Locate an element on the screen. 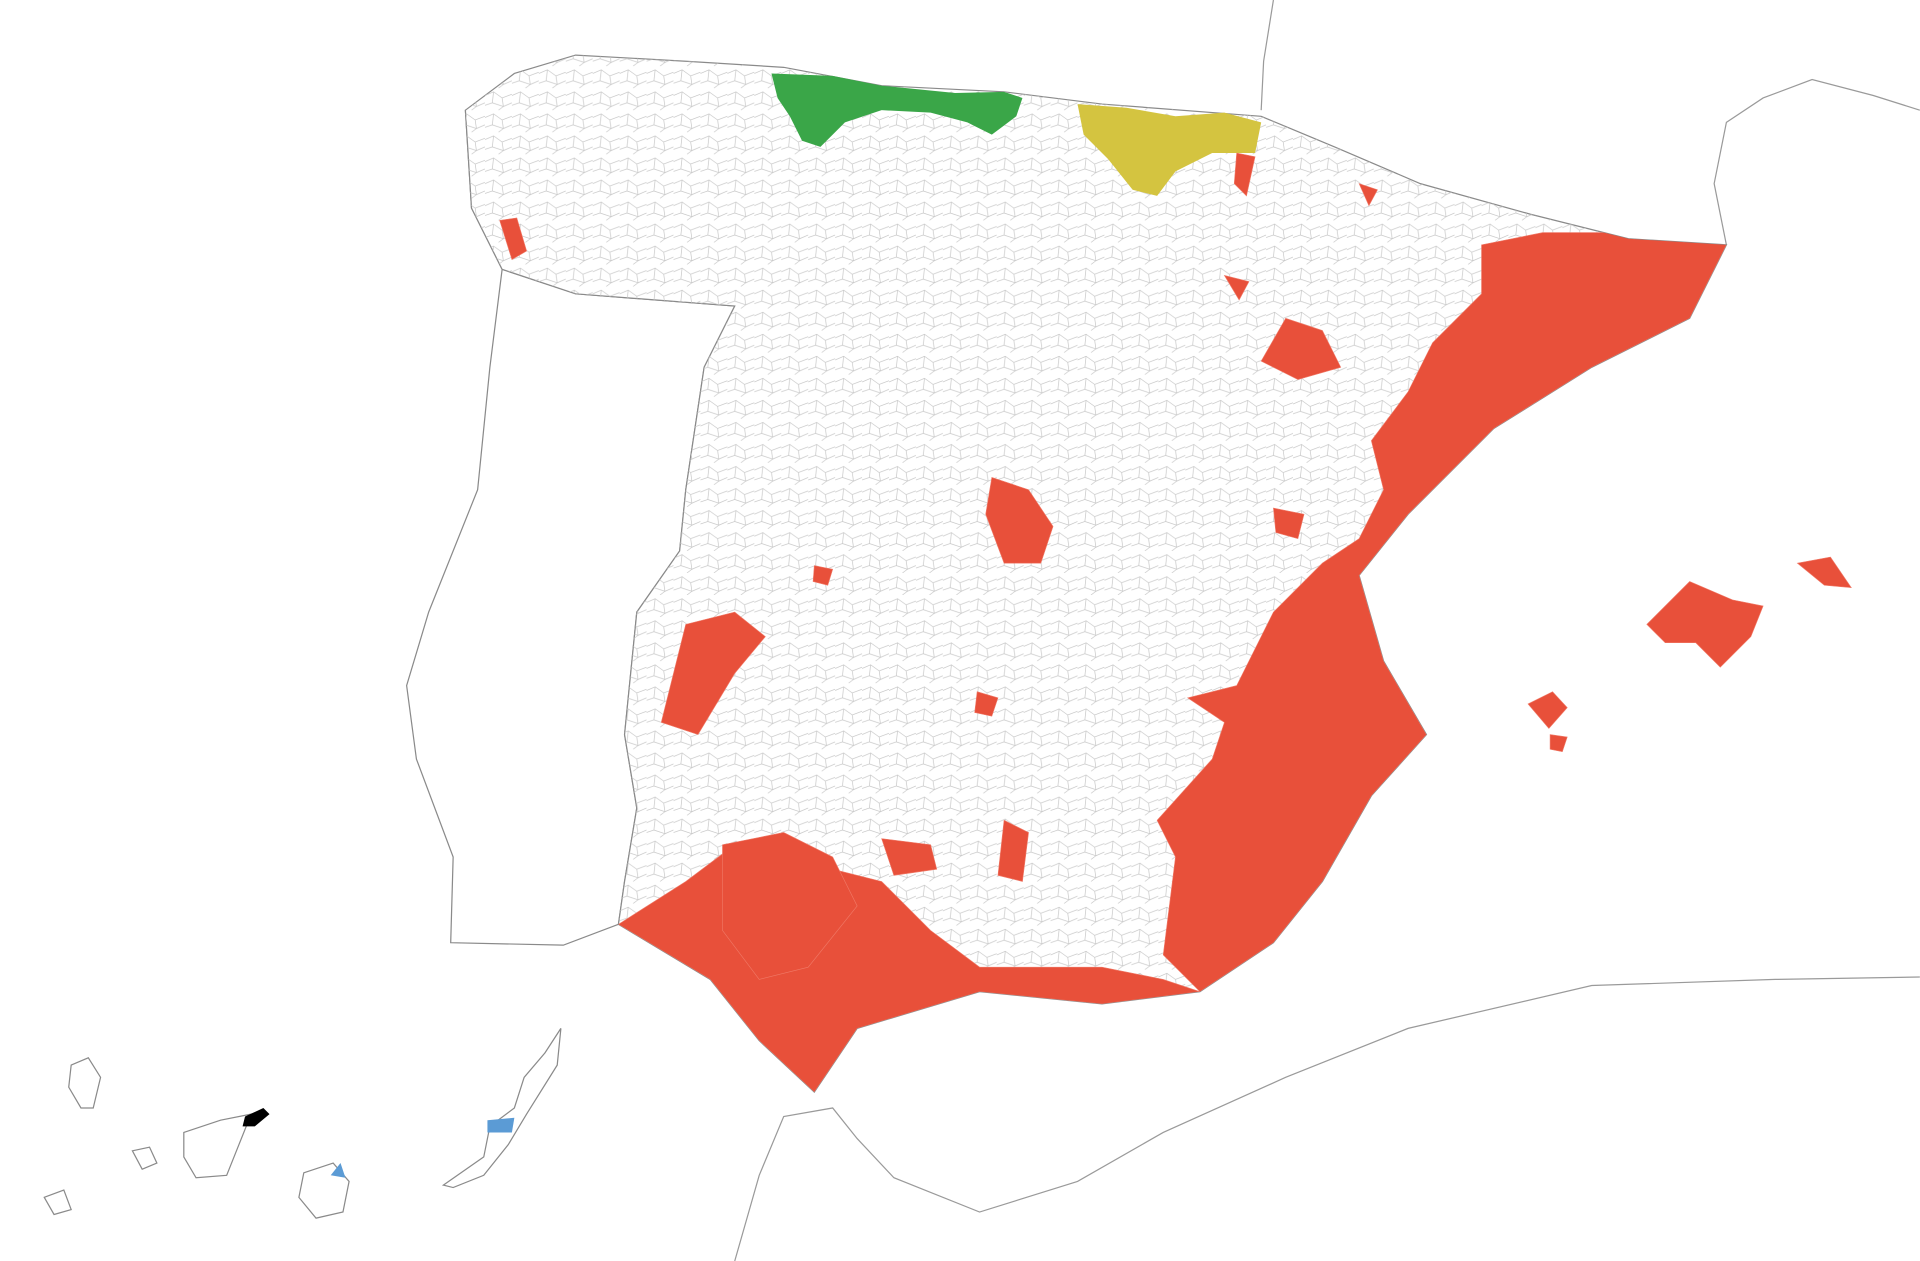 The width and height of the screenshot is (1920, 1261). yellow-region is located at coordinates (1169, 150).